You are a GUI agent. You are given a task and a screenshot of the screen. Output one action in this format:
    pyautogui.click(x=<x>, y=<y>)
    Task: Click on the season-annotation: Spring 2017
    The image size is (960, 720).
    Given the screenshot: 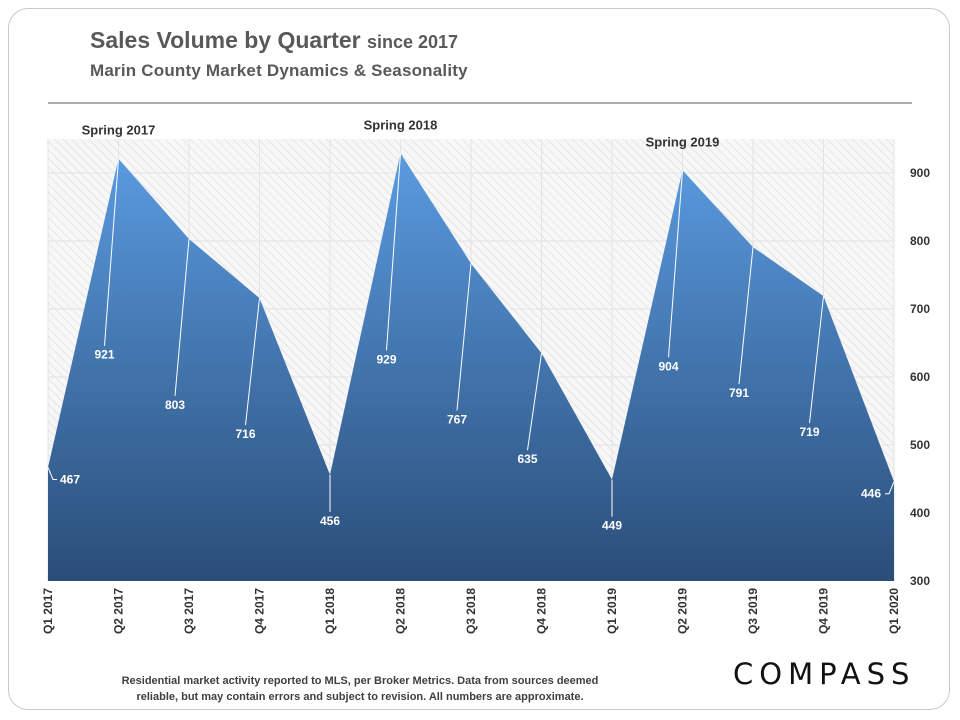 What is the action you would take?
    pyautogui.click(x=119, y=130)
    